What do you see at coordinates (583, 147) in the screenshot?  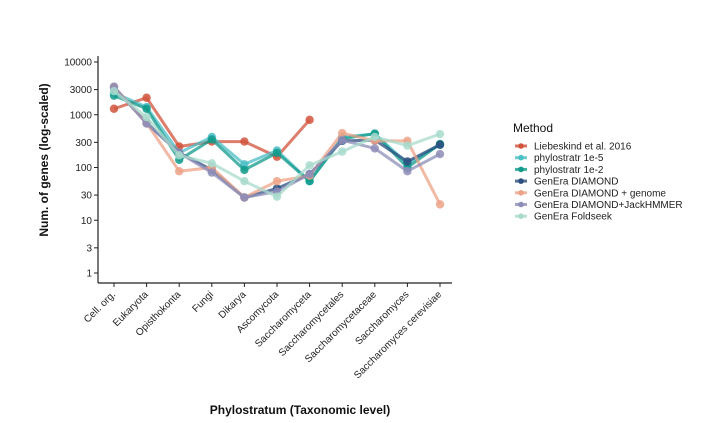 I see `legend-entry-label: Liebeskind et al. 2016` at bounding box center [583, 147].